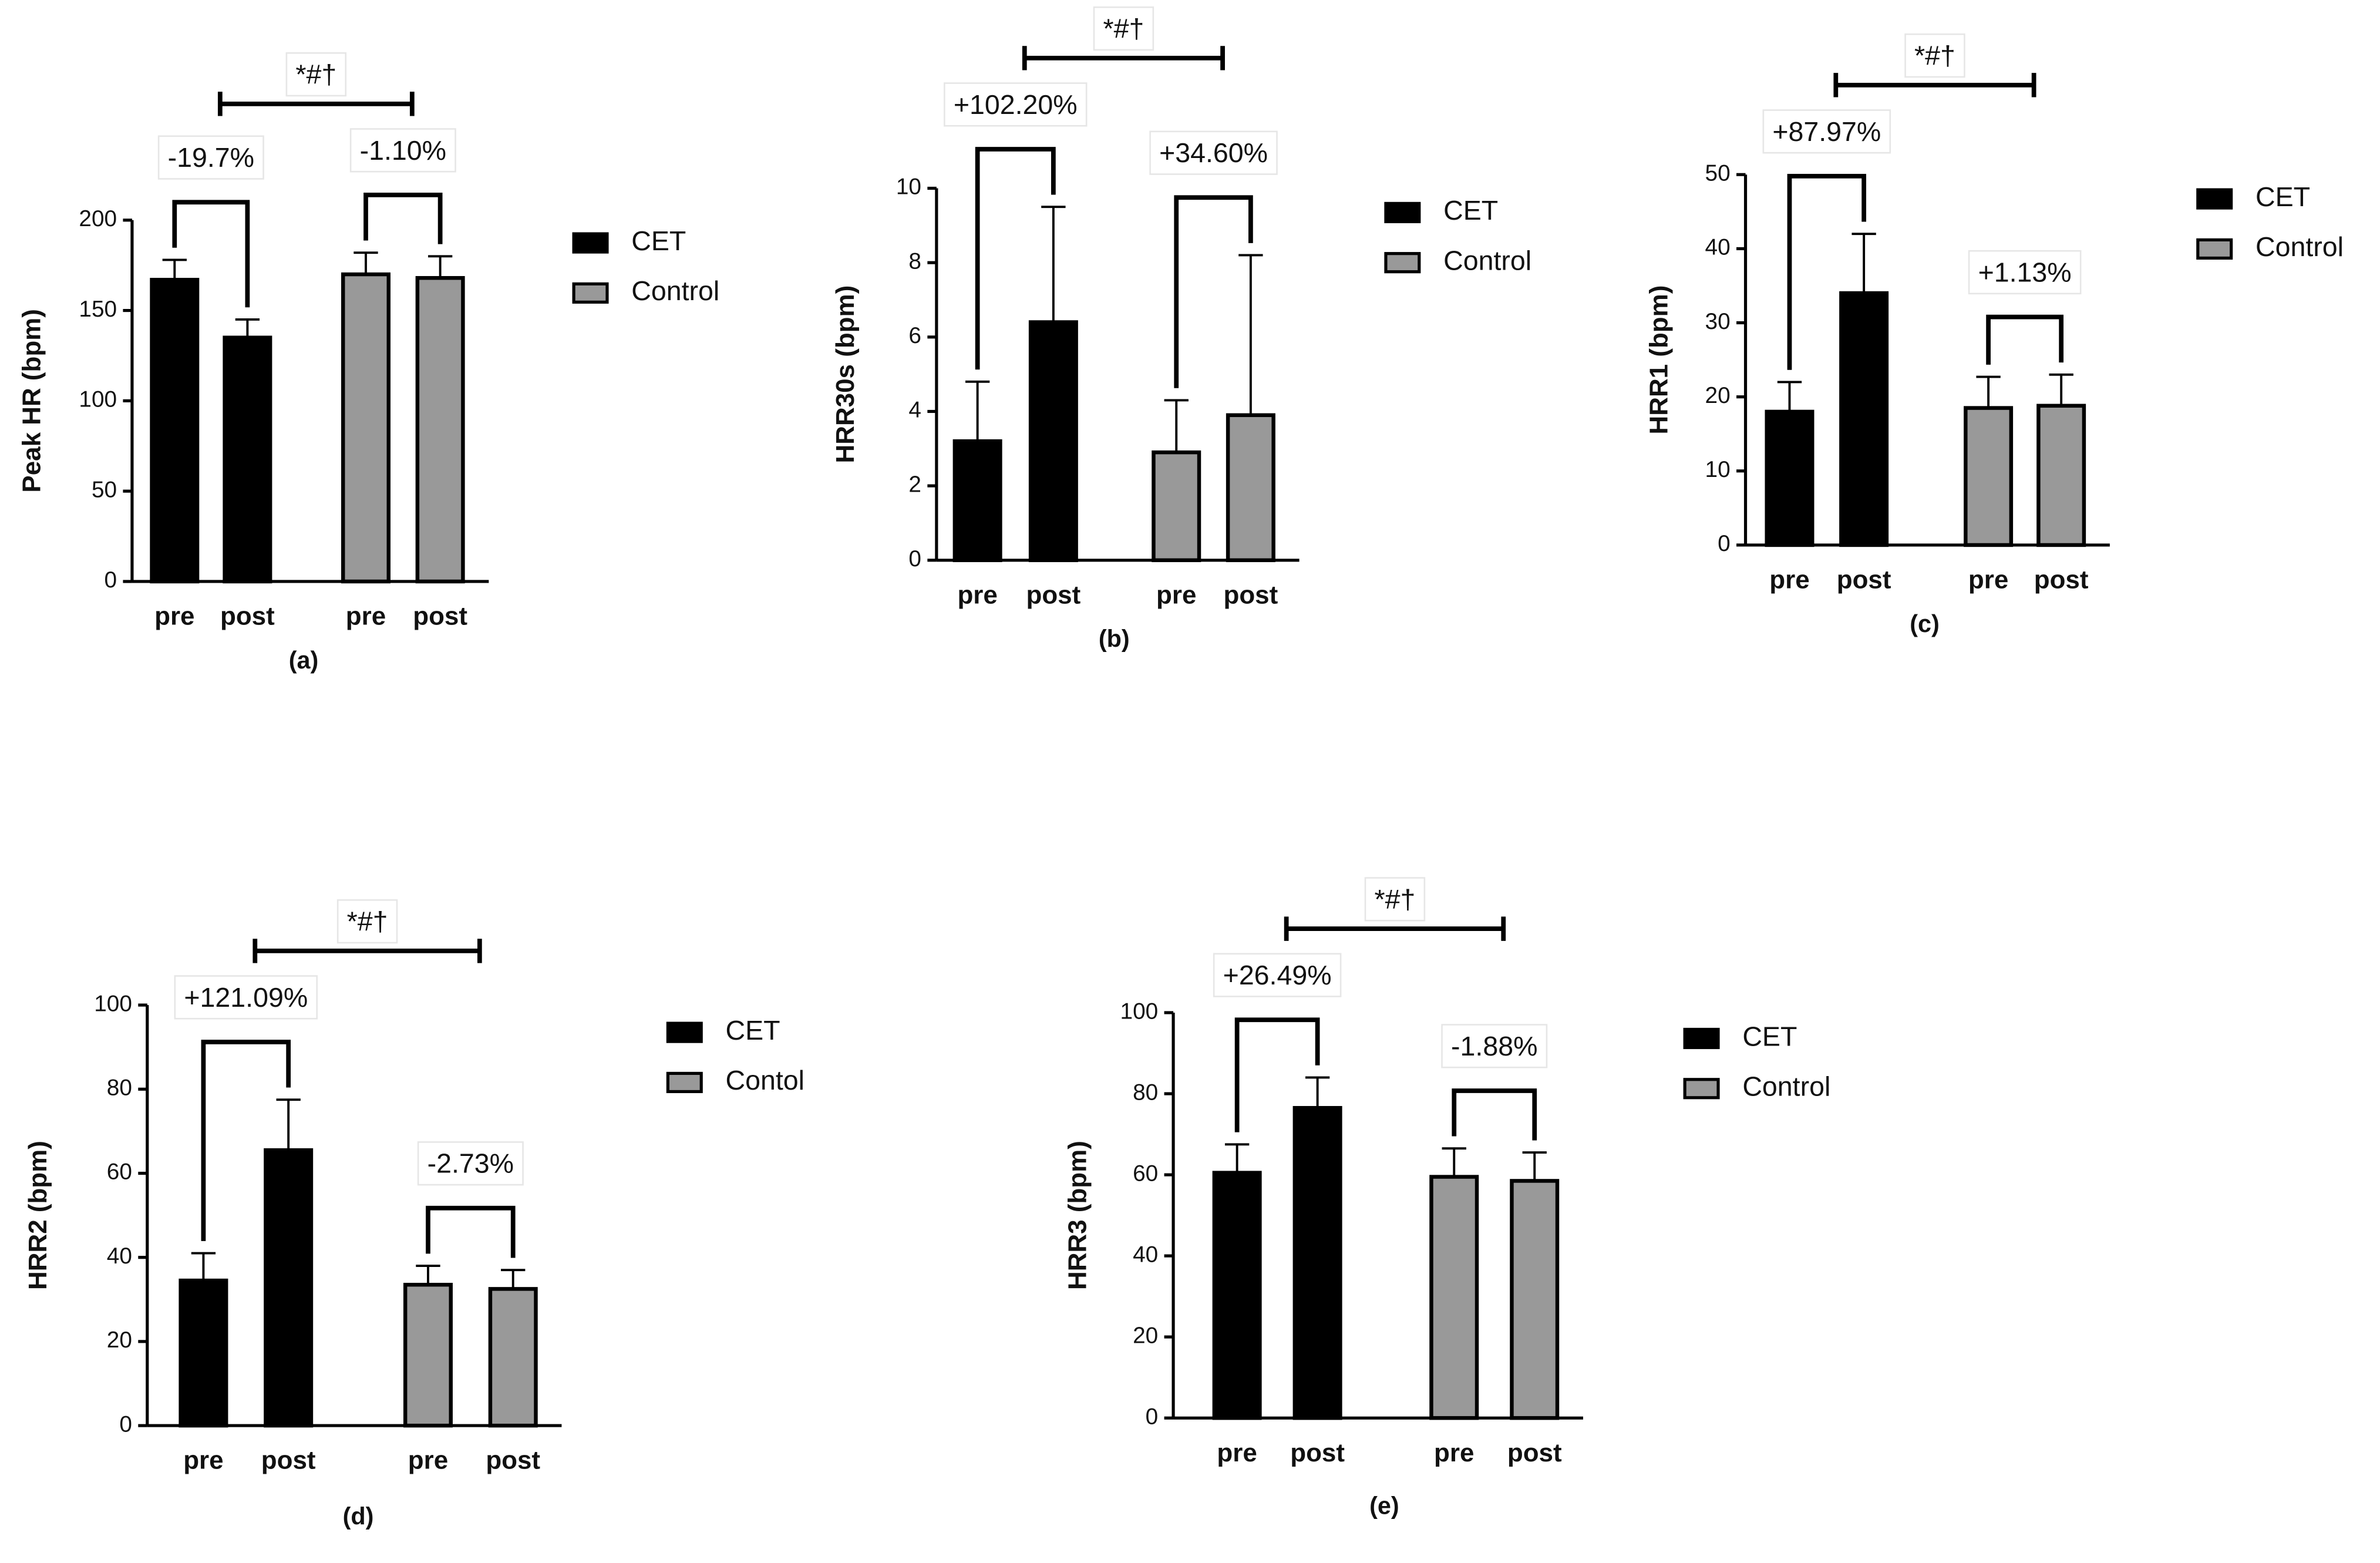  I want to click on y-tick-label: 4, so click(915, 410).